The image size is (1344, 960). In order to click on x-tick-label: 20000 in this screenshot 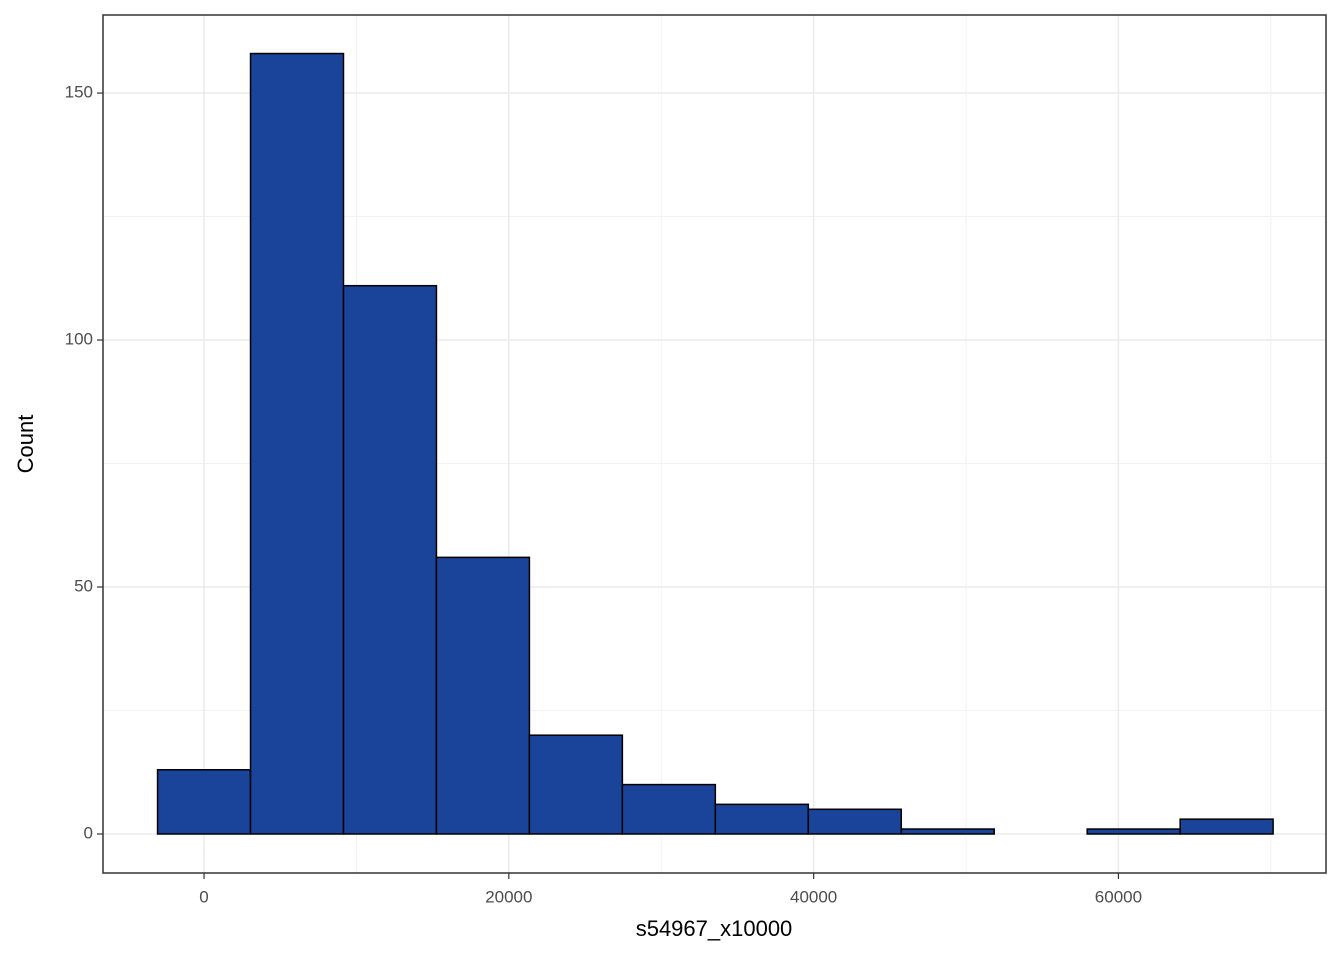, I will do `click(508, 896)`.